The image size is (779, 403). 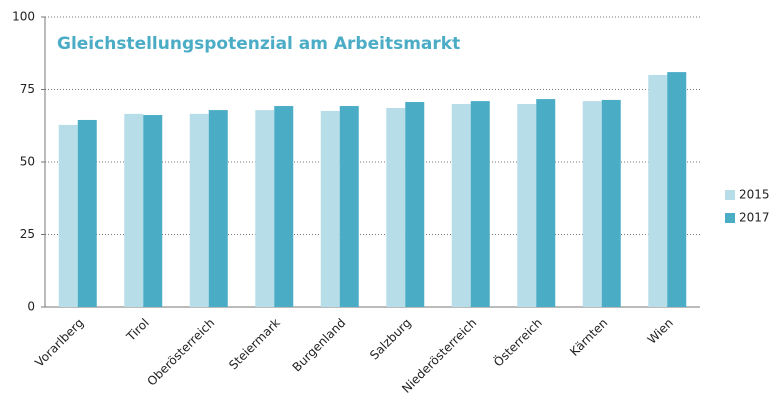 What do you see at coordinates (754, 218) in the screenshot?
I see `legend-label: 2017` at bounding box center [754, 218].